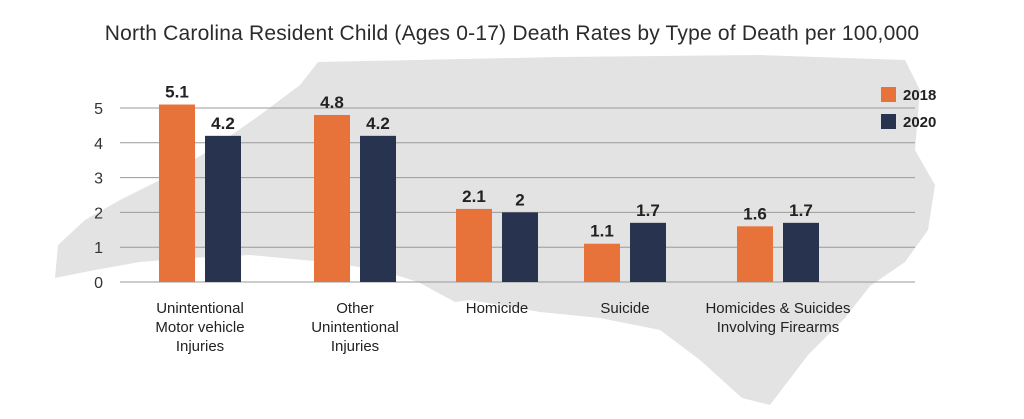  Describe the element at coordinates (332, 102) in the screenshot. I see `data-label: 4.8` at that location.